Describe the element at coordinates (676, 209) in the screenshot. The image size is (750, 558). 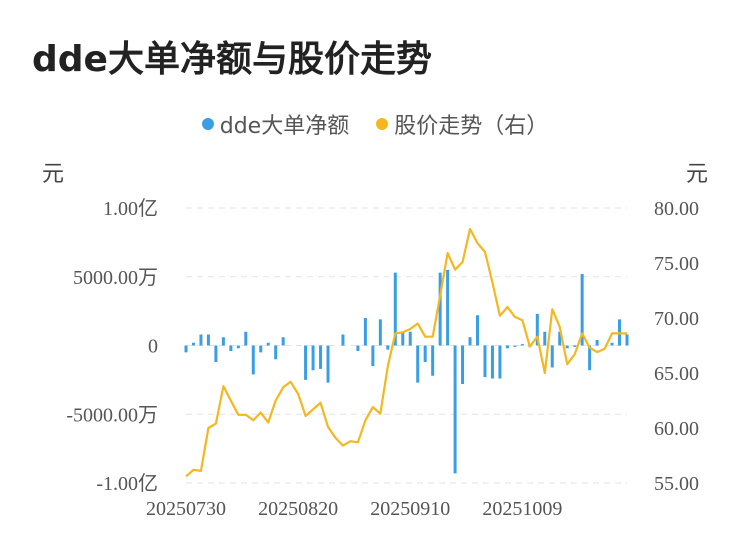
I see `right-tick-label: 80.00` at that location.